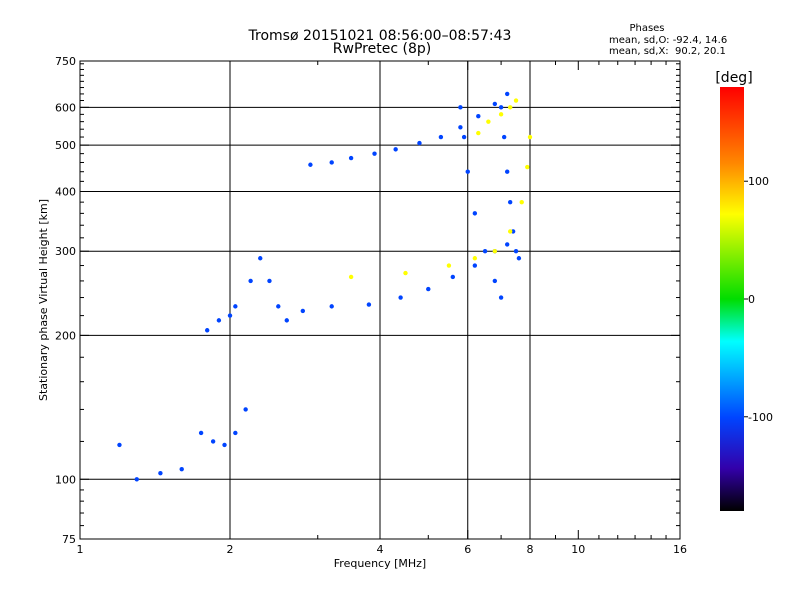 This screenshot has width=800, height=600. I want to click on y-axis-label: Stationary phase Virtual Height [km], so click(43, 300).